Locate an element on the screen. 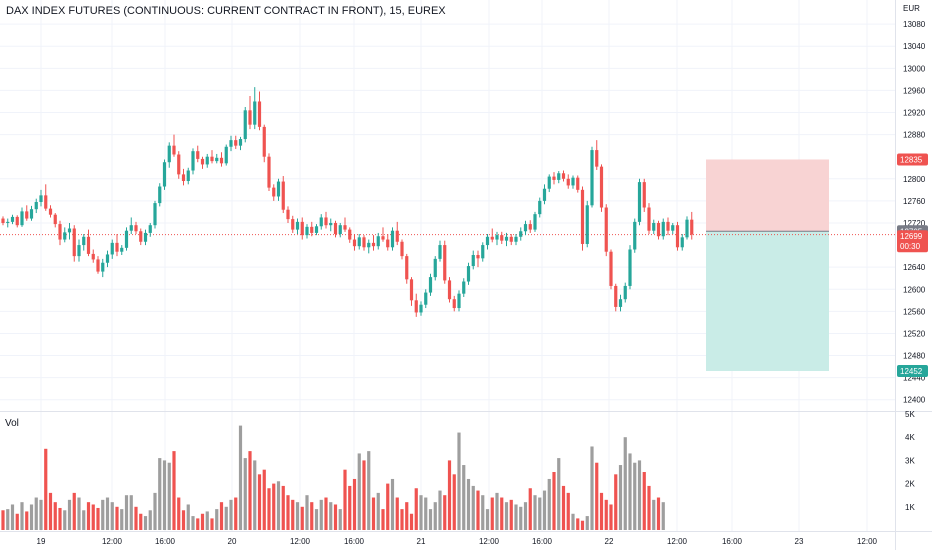  last-price-badge-countdown: 00:30 is located at coordinates (910, 246).